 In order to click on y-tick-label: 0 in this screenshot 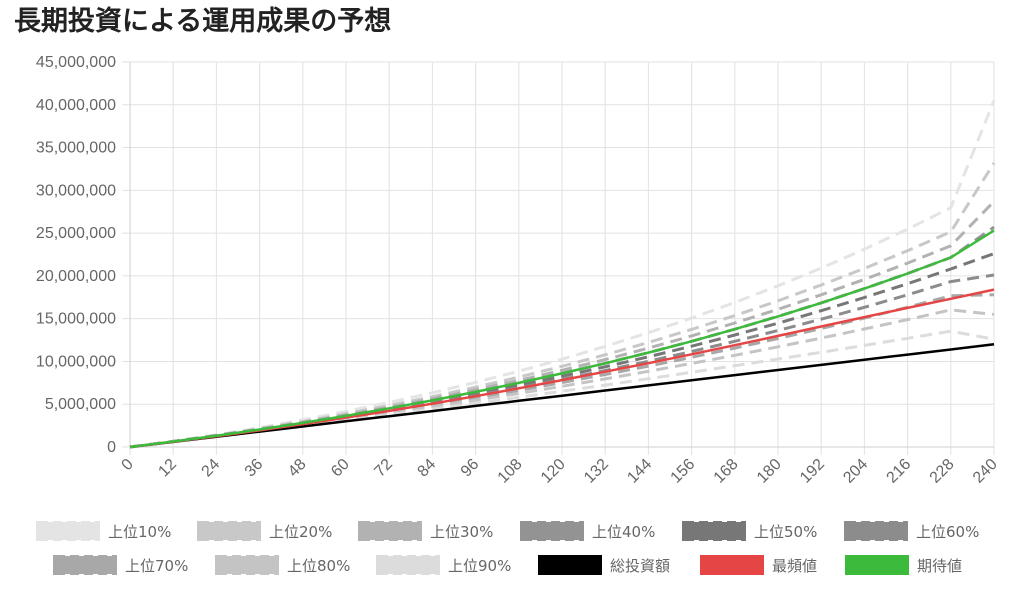, I will do `click(111, 447)`.